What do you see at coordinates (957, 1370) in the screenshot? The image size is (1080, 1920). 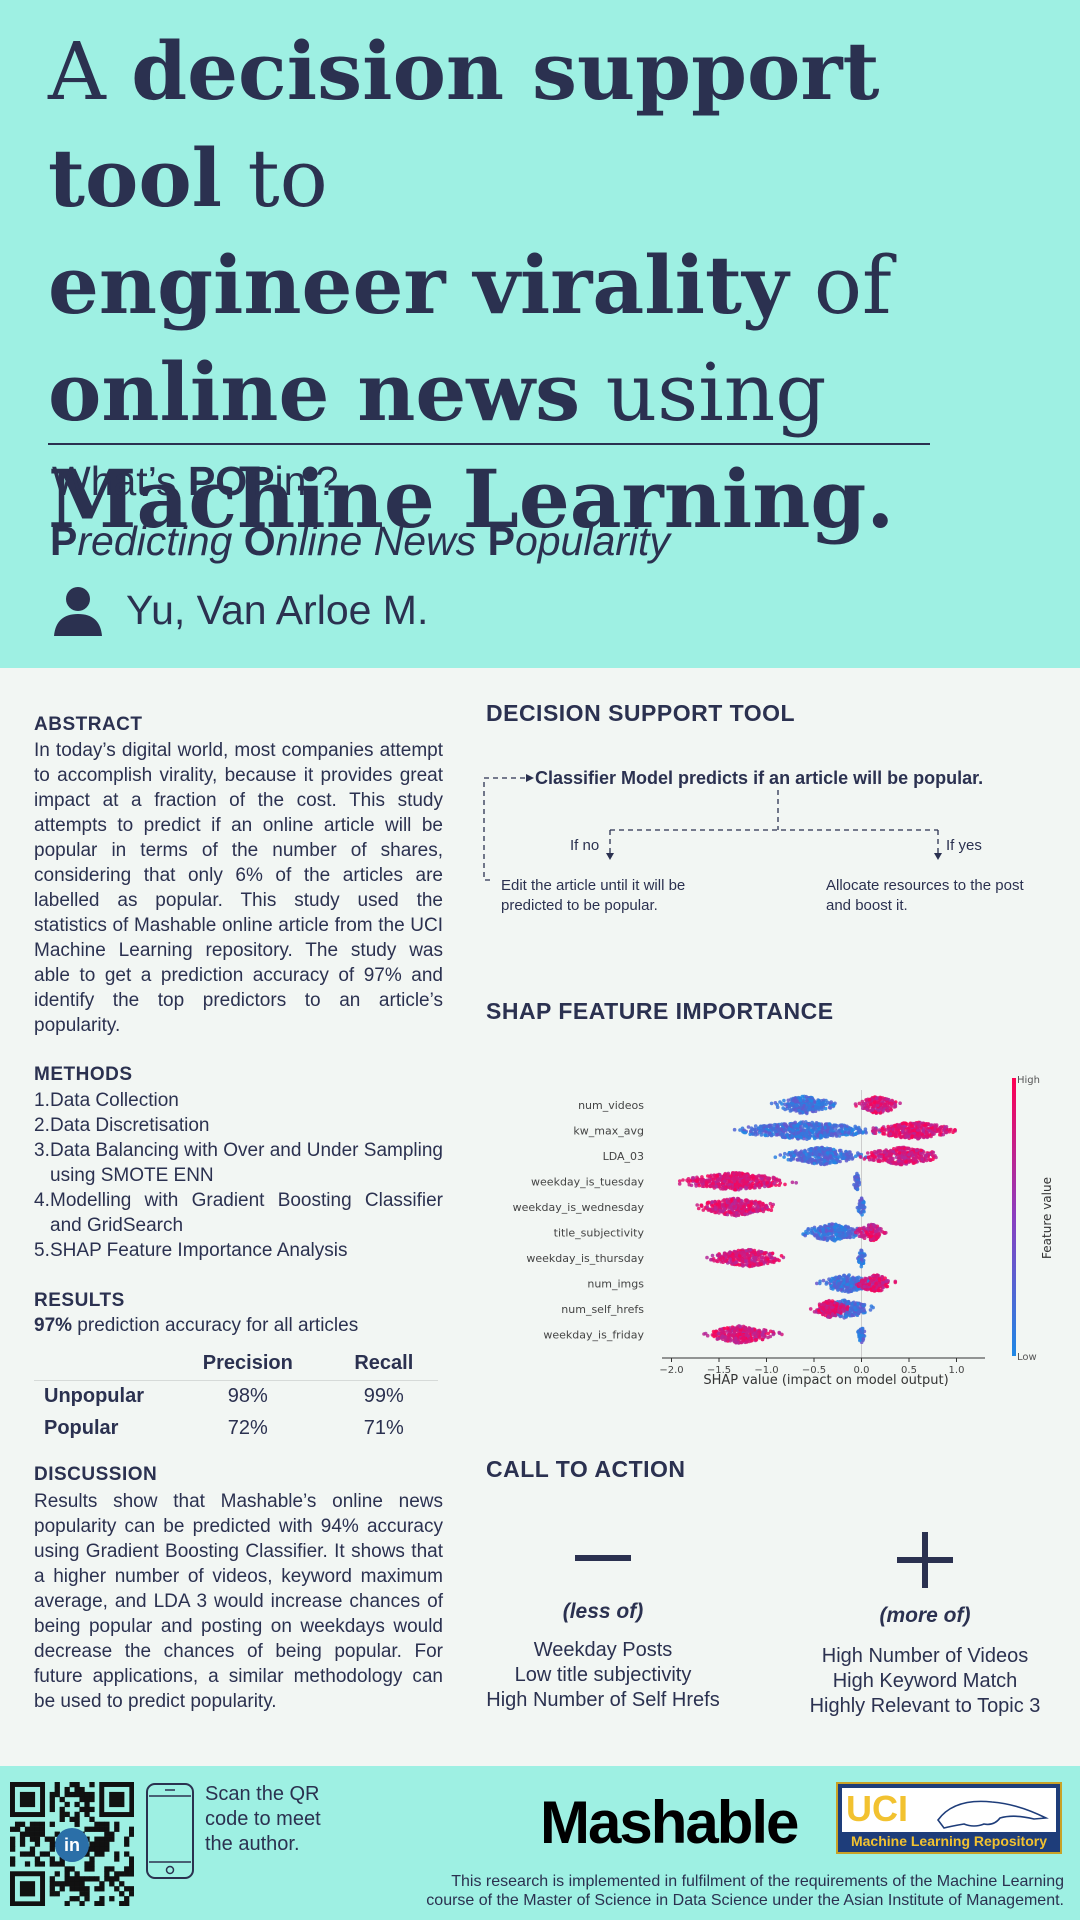 I see `x-tick-label: 1.0` at bounding box center [957, 1370].